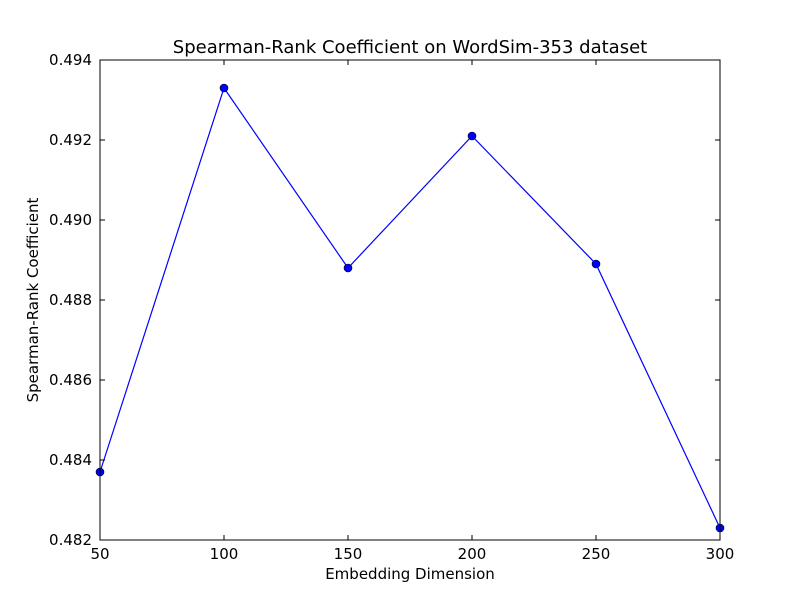 This screenshot has width=800, height=600. What do you see at coordinates (596, 554) in the screenshot?
I see `x-tick-label: 250` at bounding box center [596, 554].